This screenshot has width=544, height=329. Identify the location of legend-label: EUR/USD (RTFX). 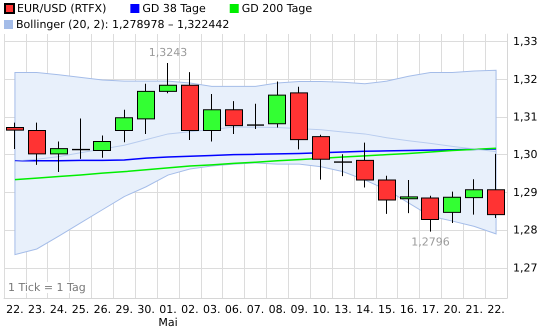
(61, 8).